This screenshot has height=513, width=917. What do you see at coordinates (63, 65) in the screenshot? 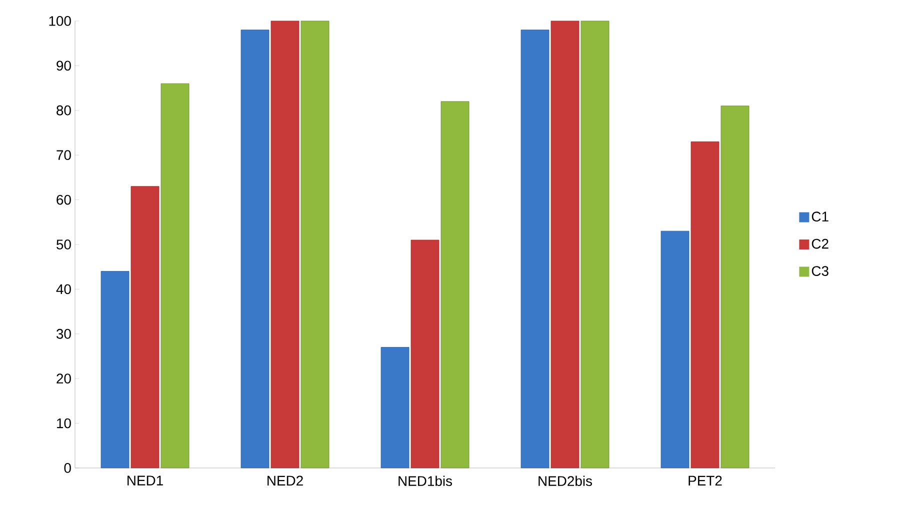
I see `y-tick-label: 90` at bounding box center [63, 65].